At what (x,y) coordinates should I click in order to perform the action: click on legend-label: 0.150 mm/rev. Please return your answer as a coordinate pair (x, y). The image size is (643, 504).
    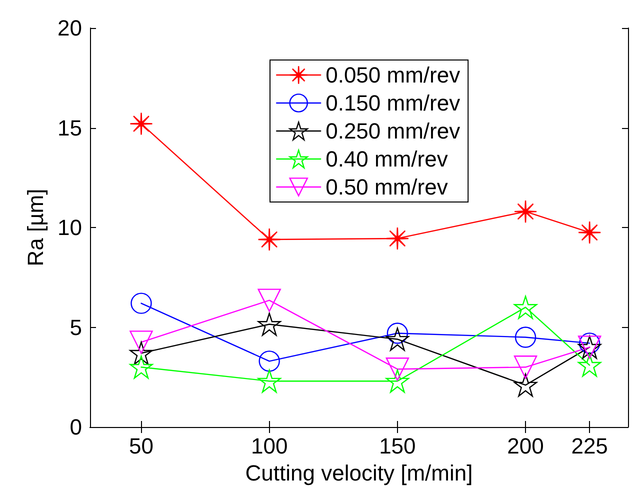
    Looking at the image, I should click on (393, 103).